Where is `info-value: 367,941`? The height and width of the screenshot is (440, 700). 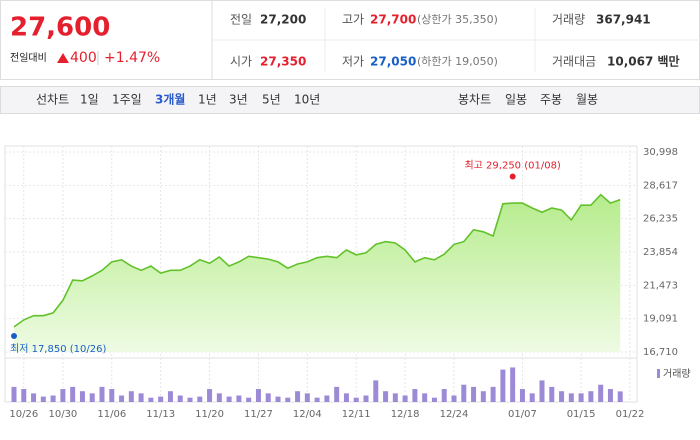
info-value: 367,941 is located at coordinates (623, 20).